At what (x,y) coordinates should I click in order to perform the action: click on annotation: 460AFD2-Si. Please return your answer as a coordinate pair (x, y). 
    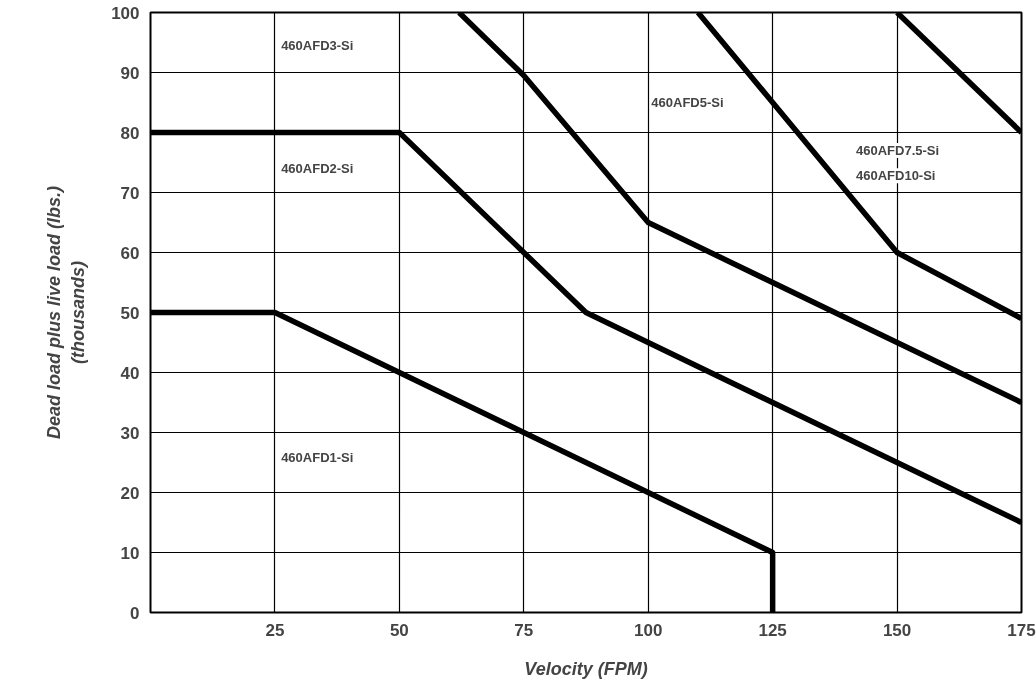
    Looking at the image, I should click on (317, 168).